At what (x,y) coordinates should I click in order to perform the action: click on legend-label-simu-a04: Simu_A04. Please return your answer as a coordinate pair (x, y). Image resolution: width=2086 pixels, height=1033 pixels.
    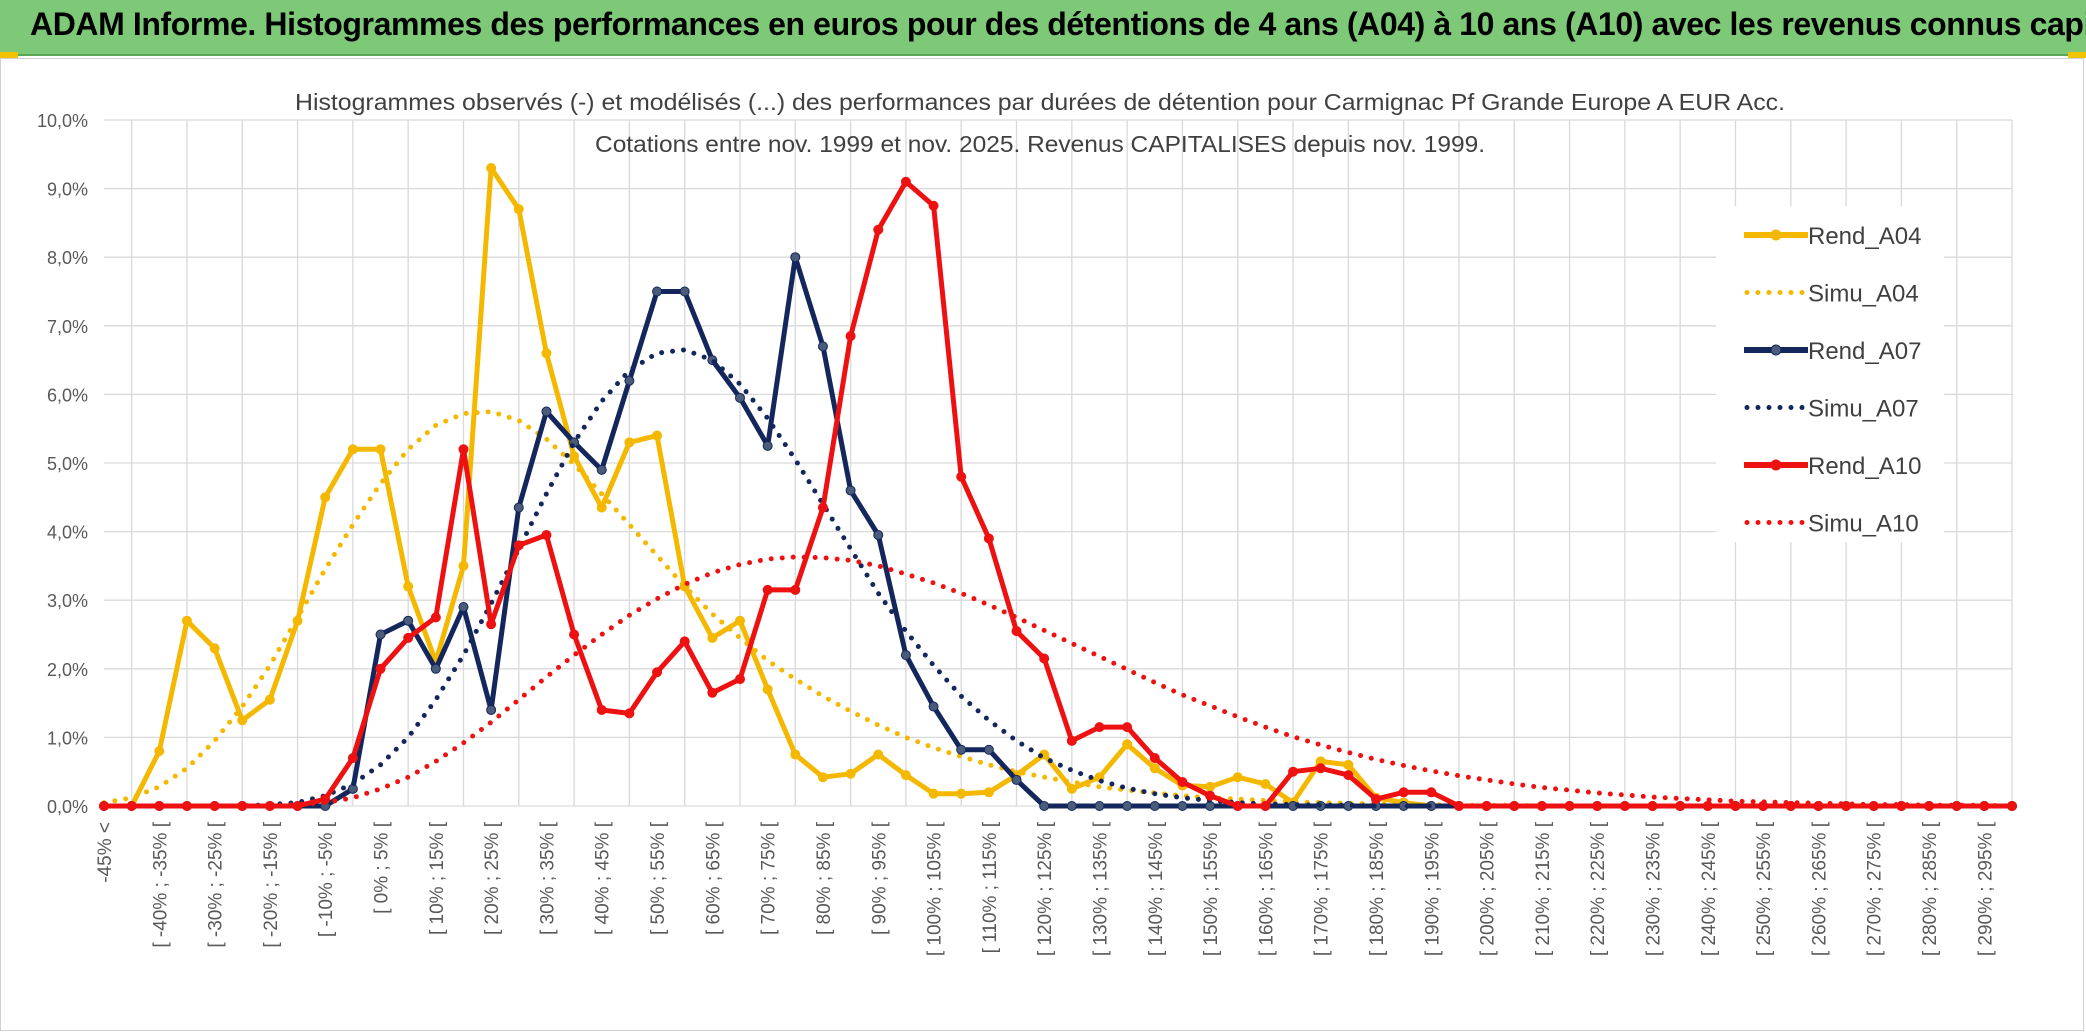
    Looking at the image, I should click on (1863, 294).